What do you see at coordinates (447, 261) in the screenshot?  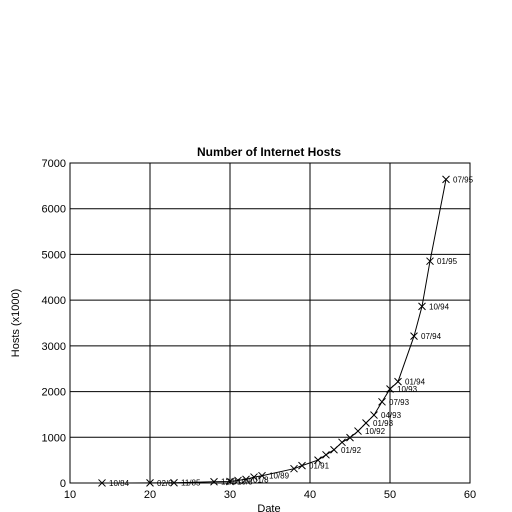 I see `point-label: 01/95` at bounding box center [447, 261].